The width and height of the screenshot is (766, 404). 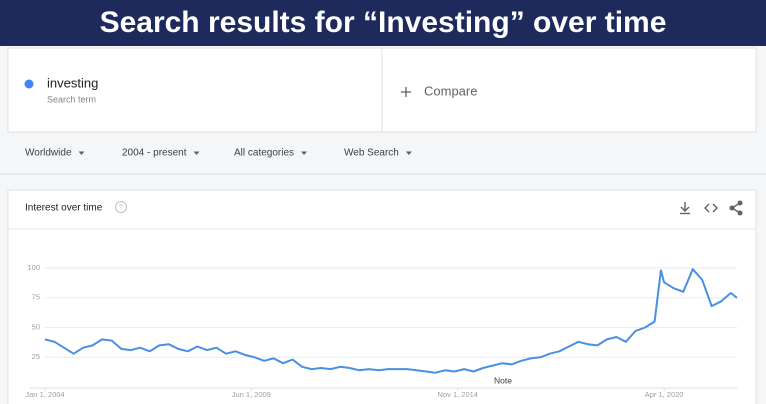 What do you see at coordinates (36, 297) in the screenshot?
I see `y-tick-label: 75` at bounding box center [36, 297].